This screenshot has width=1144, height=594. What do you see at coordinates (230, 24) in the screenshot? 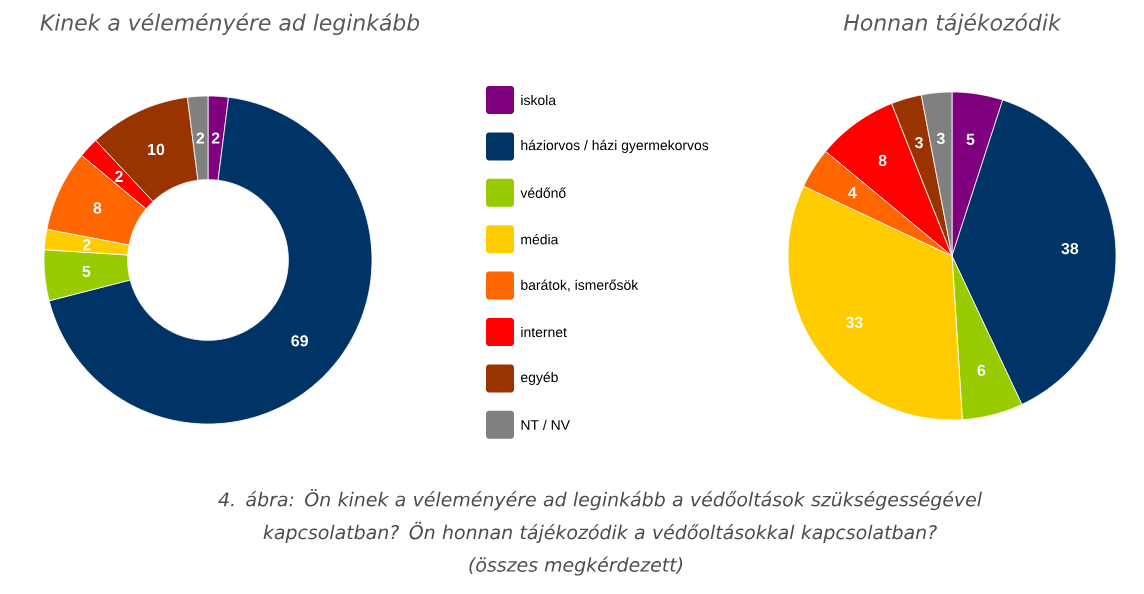
I see `chart-title: Kinek a véleményére ad leginkább` at bounding box center [230, 24].